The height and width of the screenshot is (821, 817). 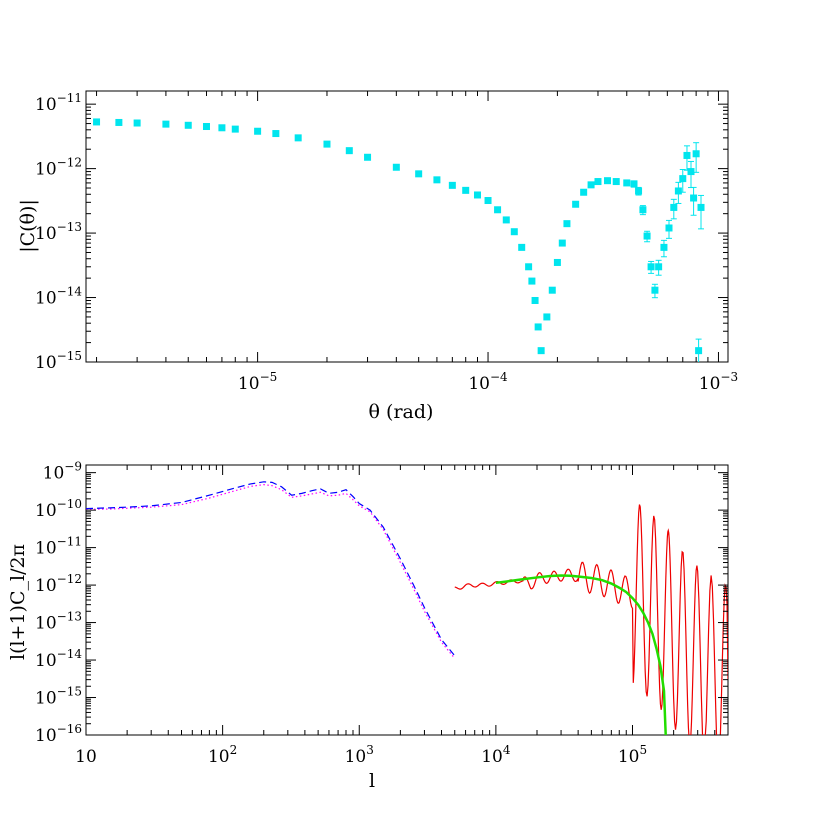 I want to click on bottom-ytick-label: 10−11, so click(x=58, y=547).